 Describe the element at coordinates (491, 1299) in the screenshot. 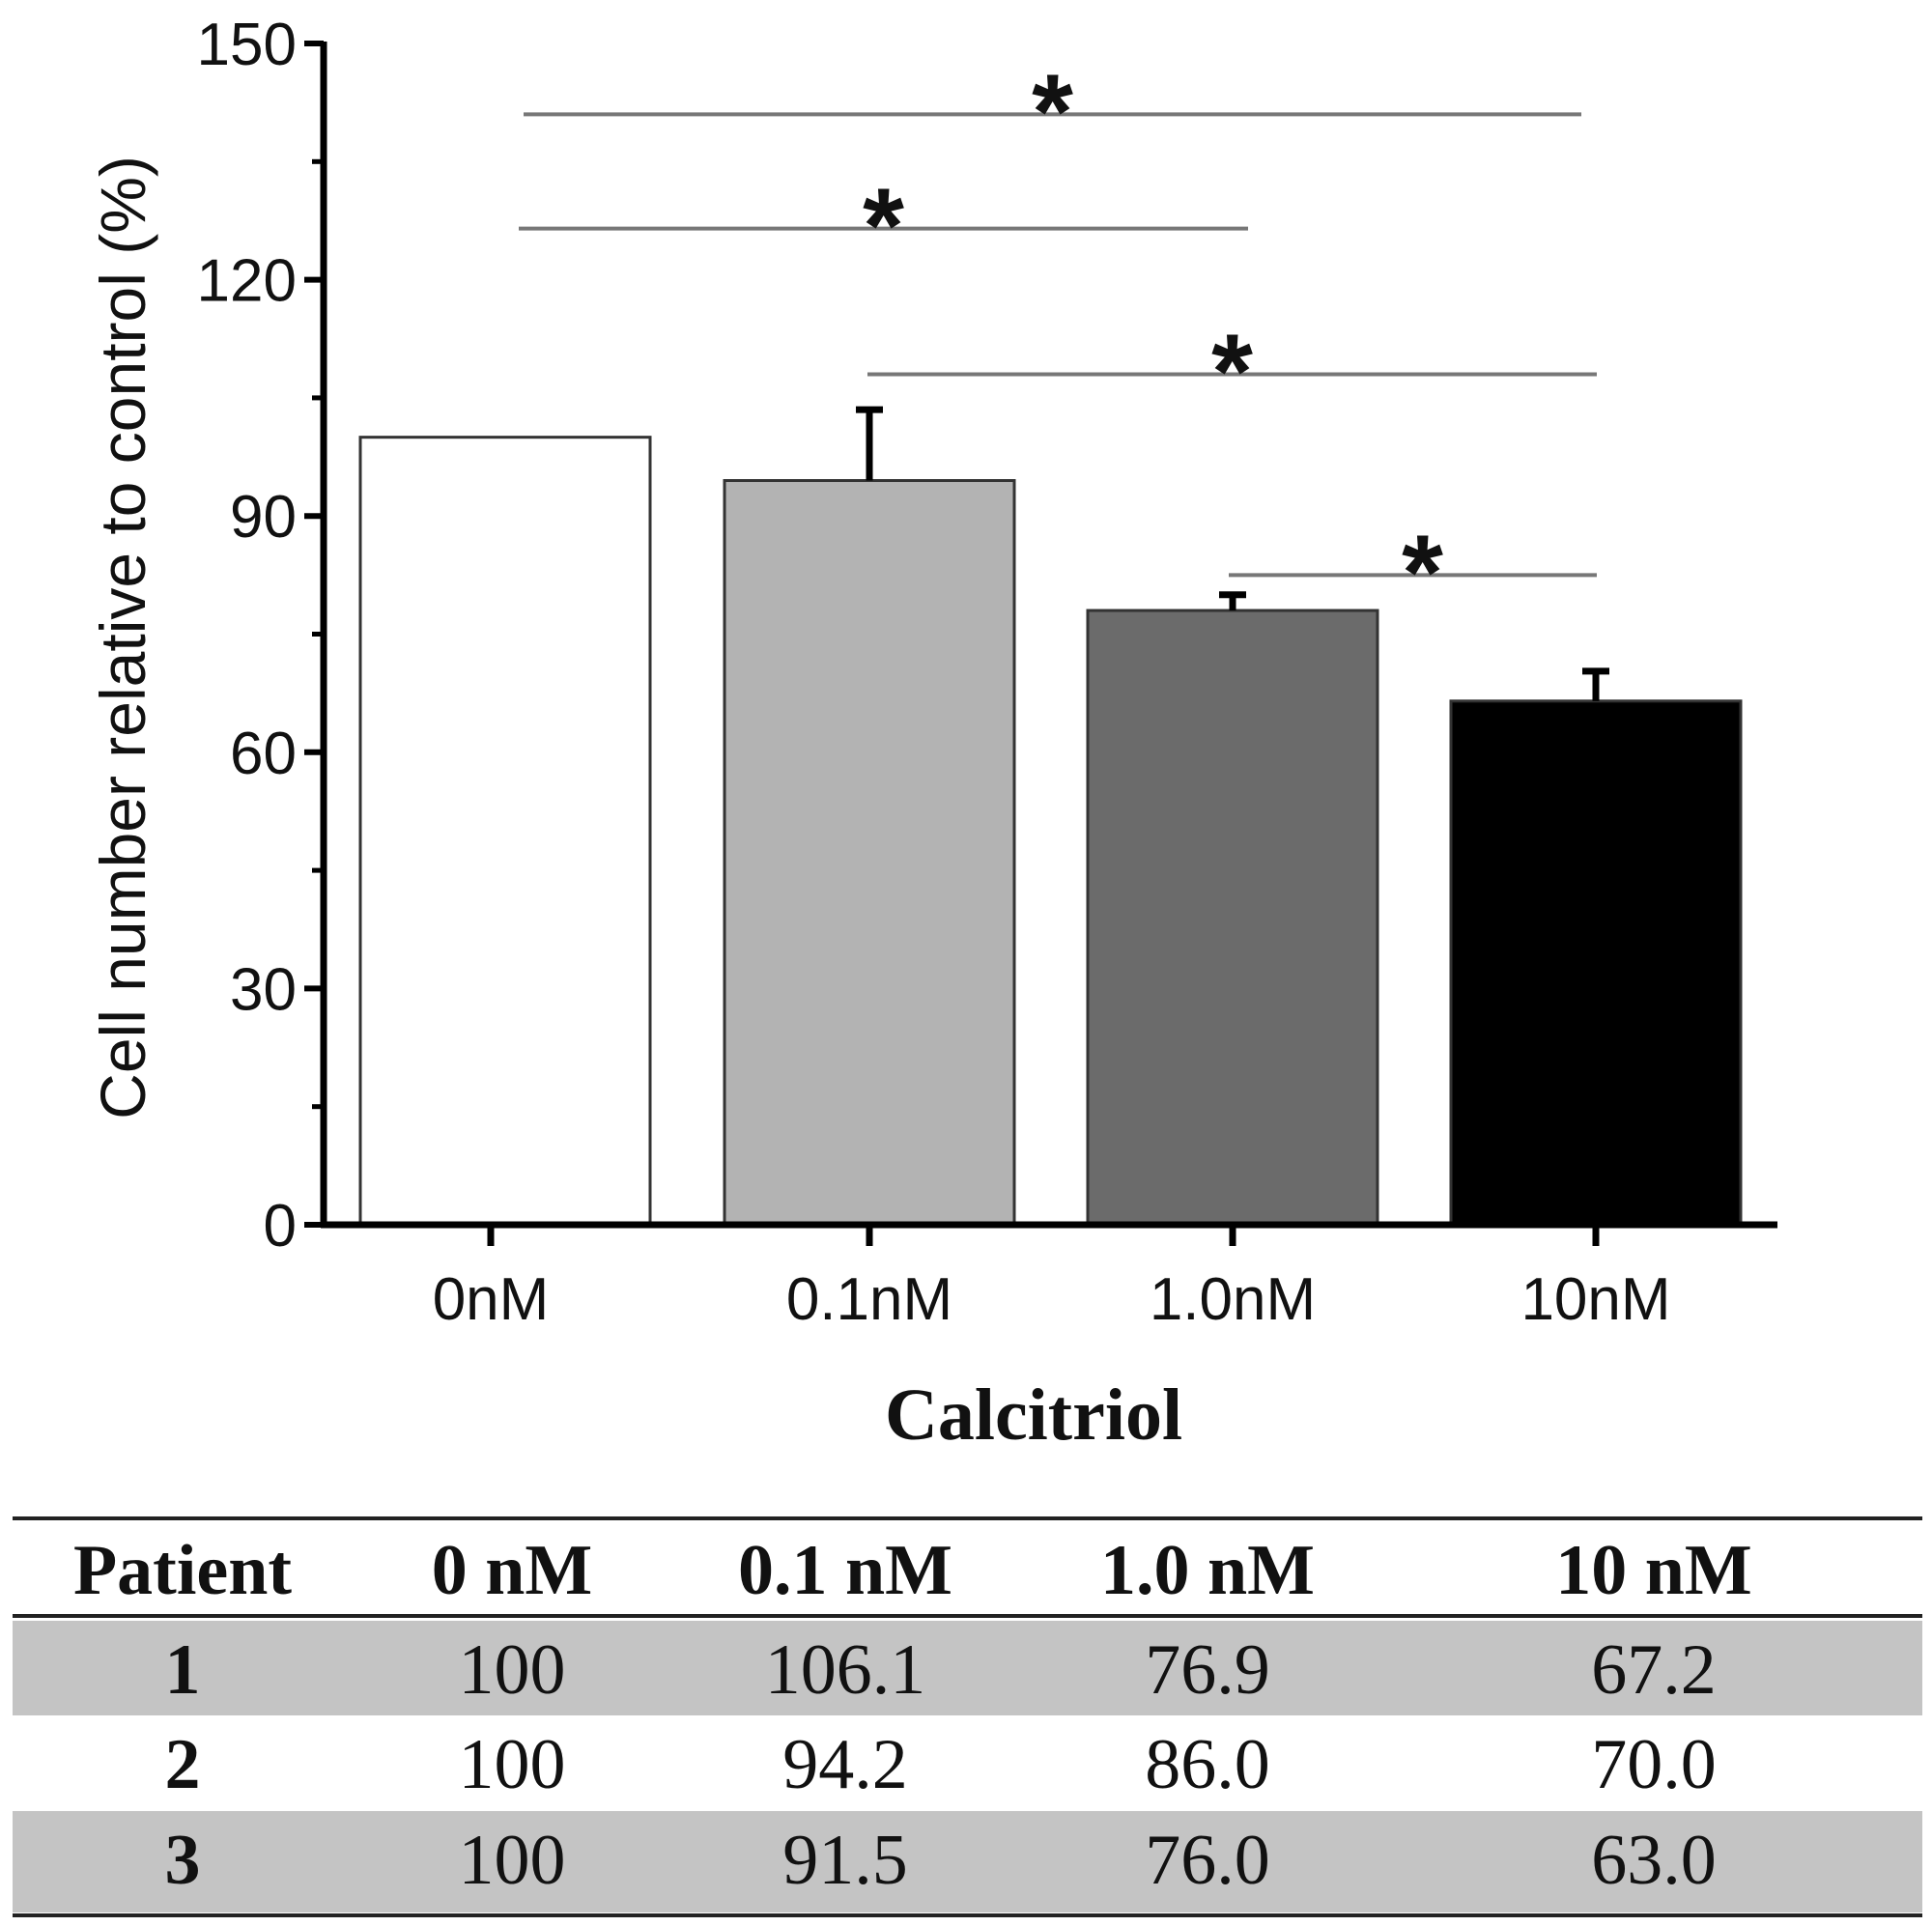

I see `x-tick-label: 0nM` at that location.